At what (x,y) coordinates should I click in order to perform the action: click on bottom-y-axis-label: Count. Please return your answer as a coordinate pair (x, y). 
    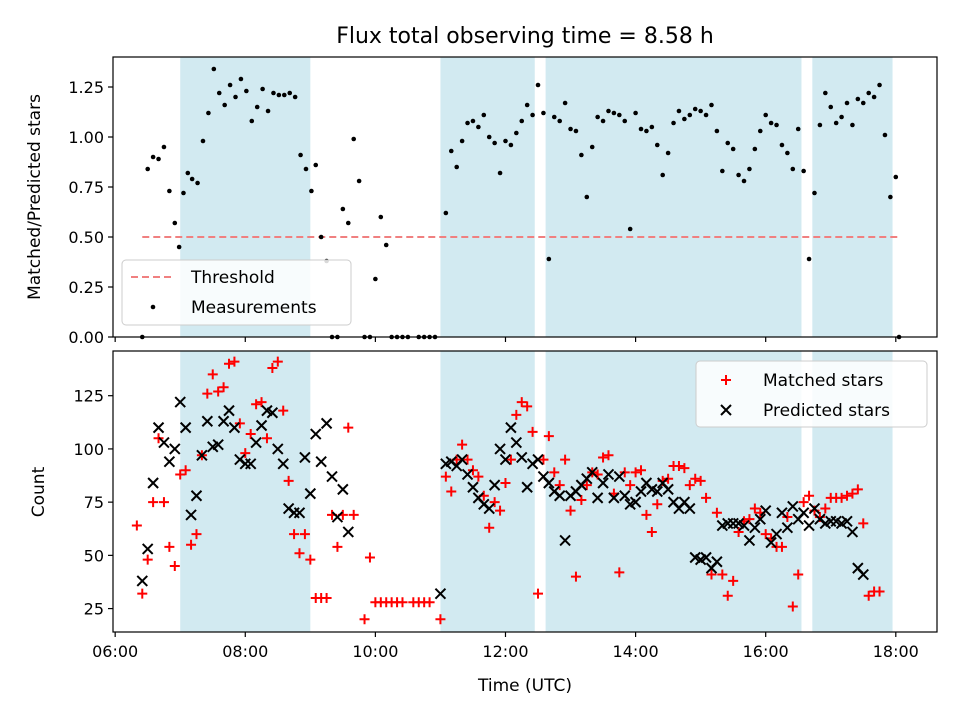
    Looking at the image, I should click on (39, 491).